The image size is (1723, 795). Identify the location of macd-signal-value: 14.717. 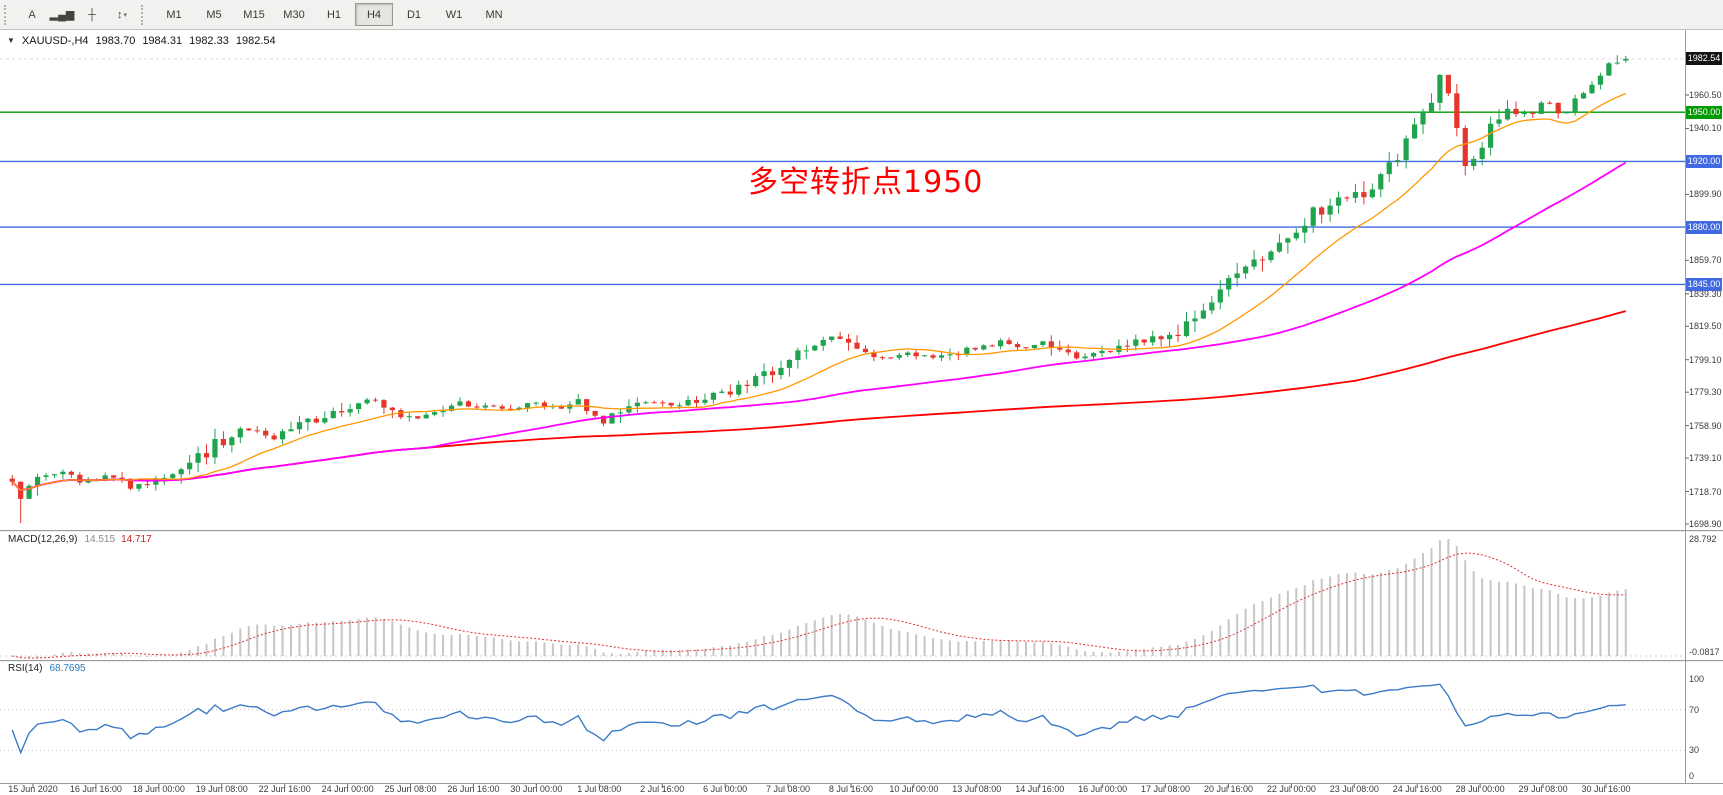
(136, 539).